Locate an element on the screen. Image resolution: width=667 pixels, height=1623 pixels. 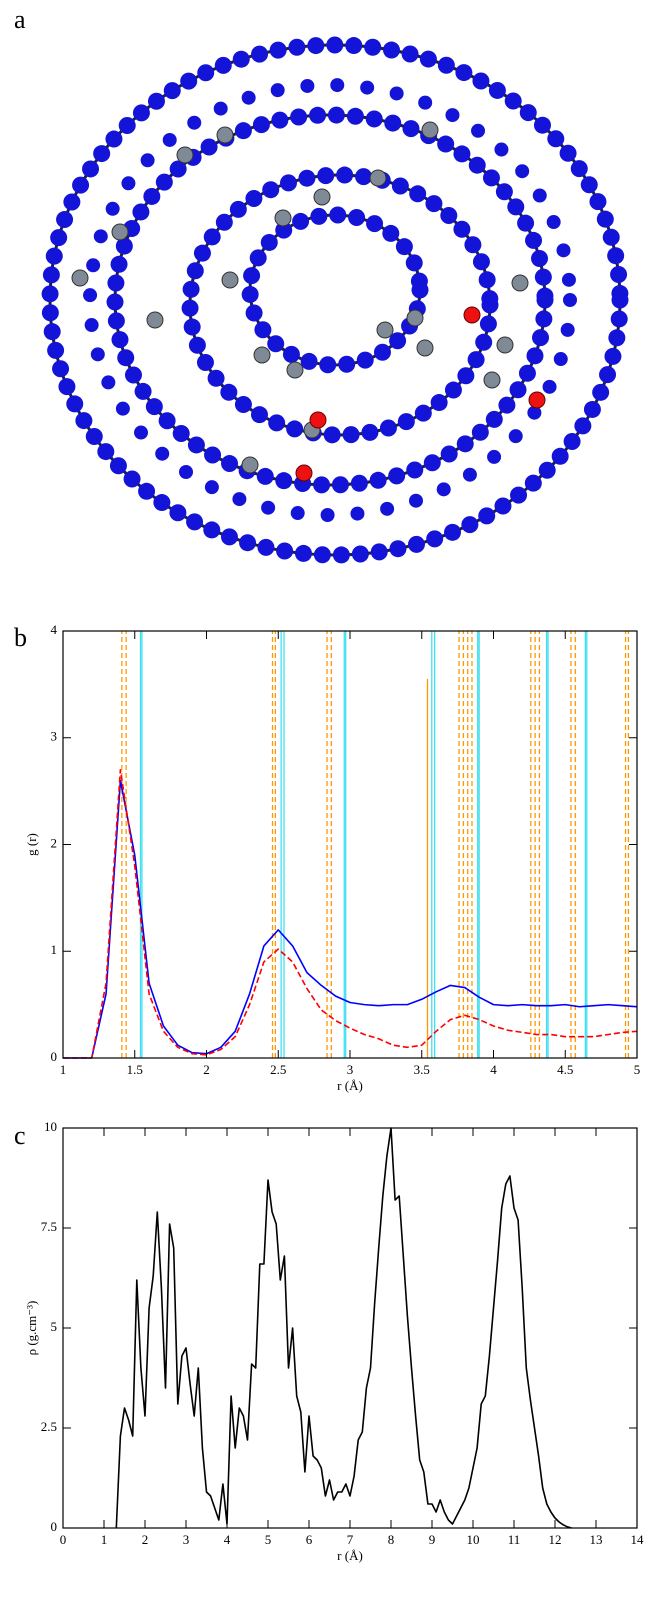
y-tick-label: 4 is located at coordinates (54, 629).